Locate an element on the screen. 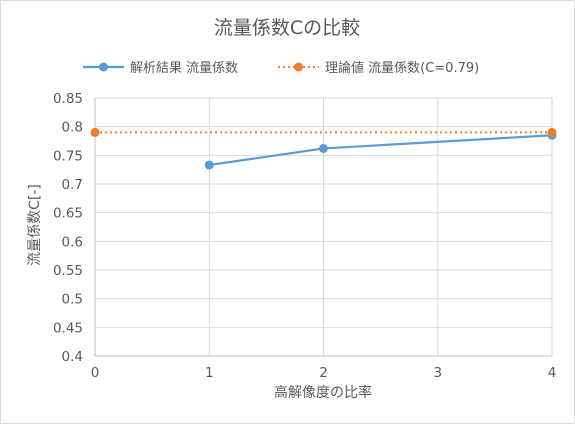 Image resolution: width=575 pixels, height=427 pixels. x-axis-label: 高解像度の比率 is located at coordinates (323, 392).